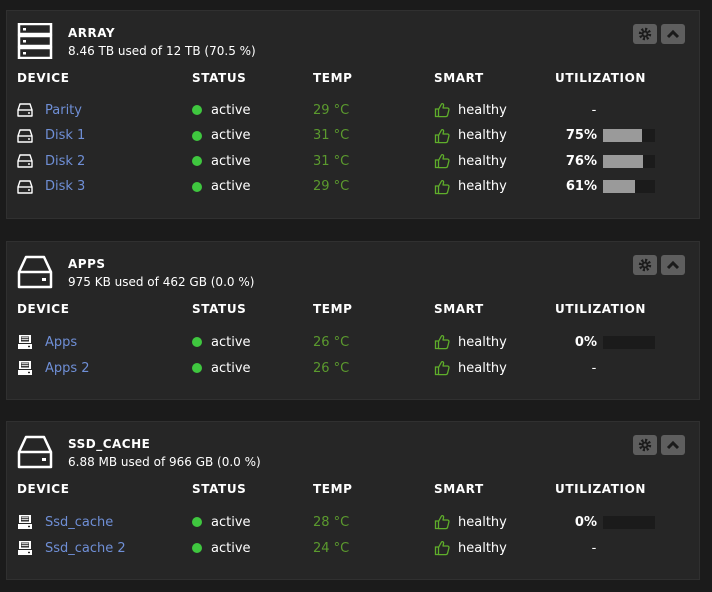  What do you see at coordinates (92, 33) in the screenshot?
I see `panel-title: ARRAY` at bounding box center [92, 33].